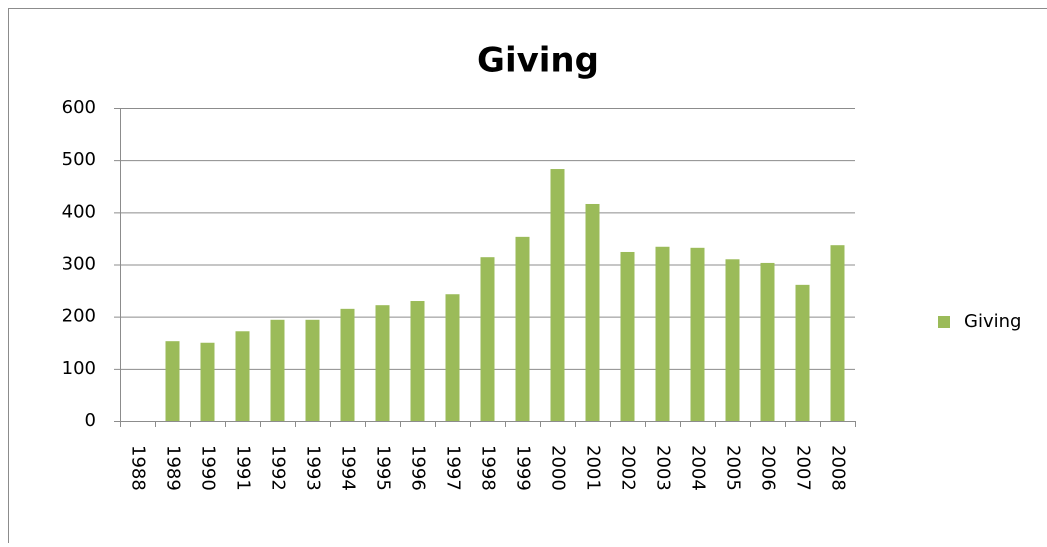  What do you see at coordinates (418, 468) in the screenshot?
I see `x-tick-label: 1996` at bounding box center [418, 468].